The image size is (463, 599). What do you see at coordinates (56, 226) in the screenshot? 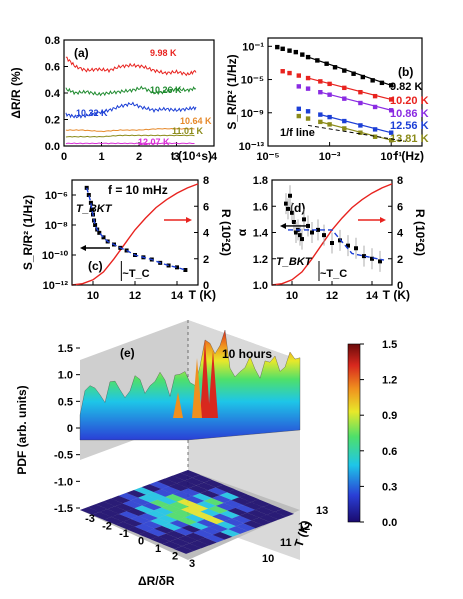
I see `c-ytick-label: 10⁻⁸` at bounding box center [56, 226].